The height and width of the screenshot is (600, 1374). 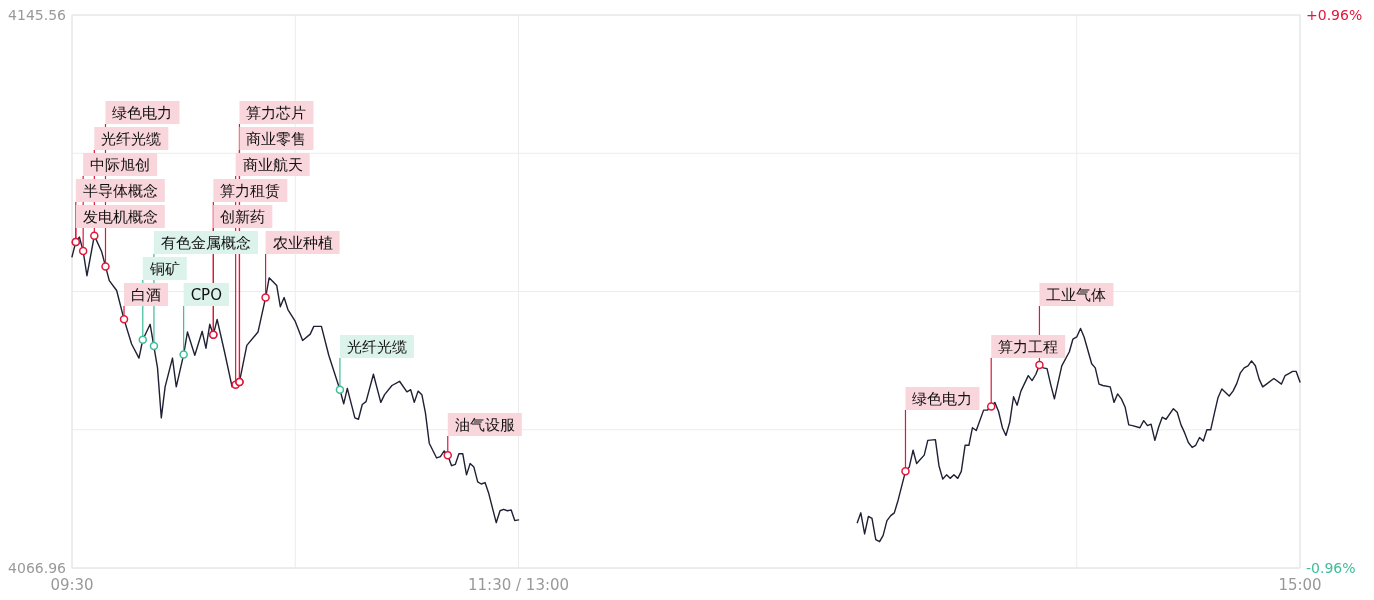 What do you see at coordinates (72, 585) in the screenshot?
I see `x-tick-label: 09:30` at bounding box center [72, 585].